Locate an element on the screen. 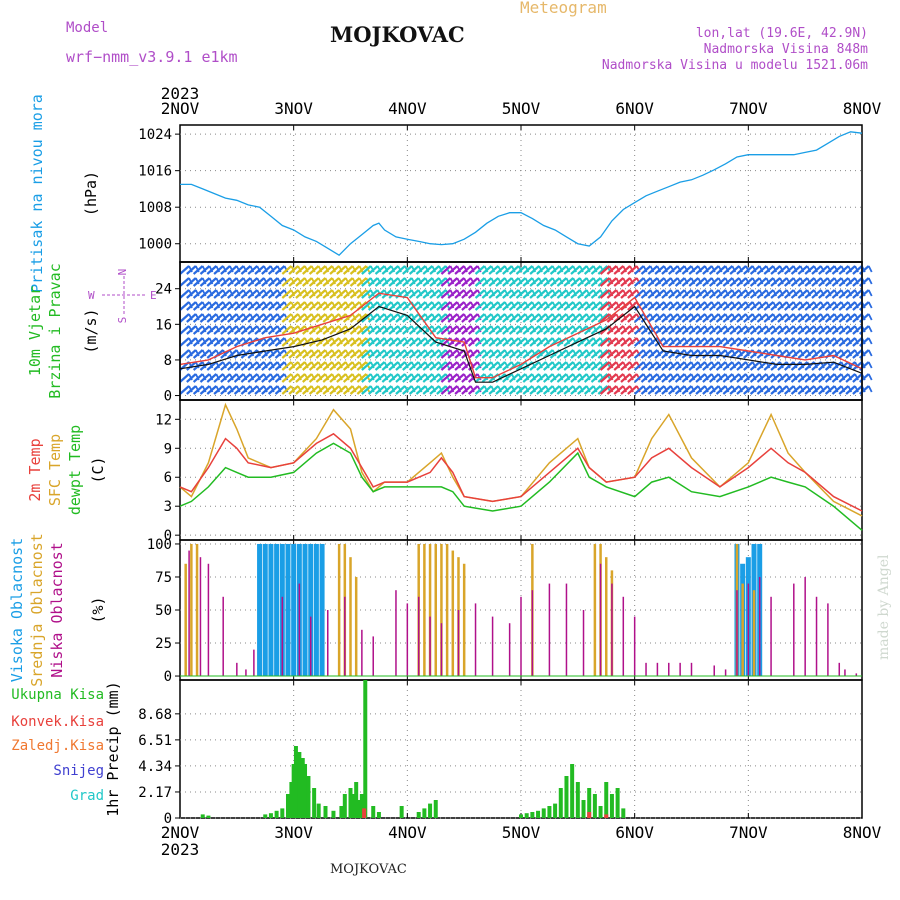 This screenshot has width=900, height=900. wind-gust-line is located at coordinates (521, 335).